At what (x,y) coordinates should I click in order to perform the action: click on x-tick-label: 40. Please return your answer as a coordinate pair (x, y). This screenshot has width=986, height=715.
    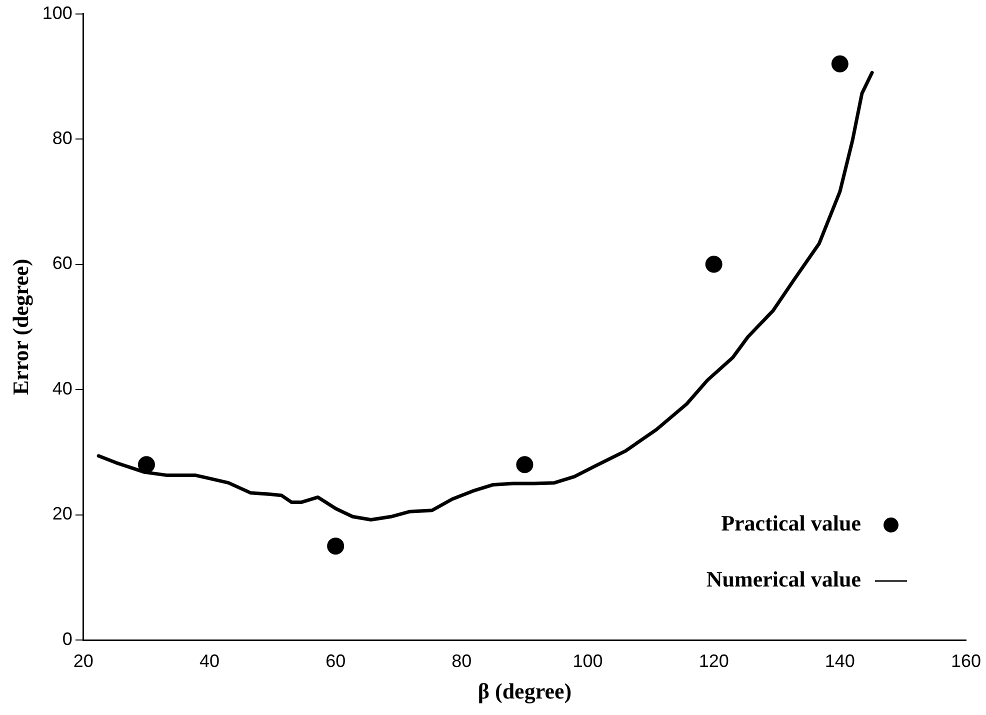
    Looking at the image, I should click on (210, 660).